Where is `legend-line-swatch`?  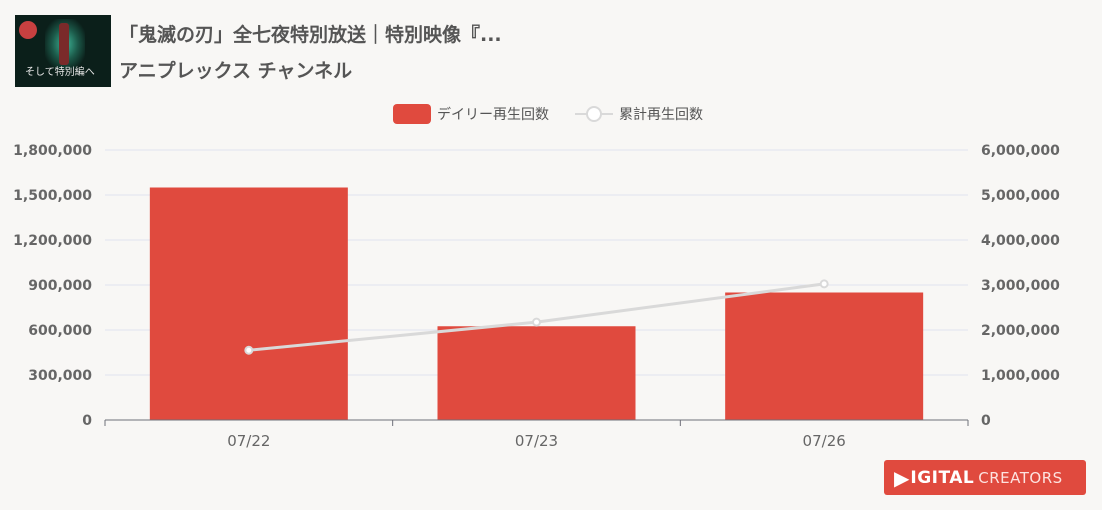 legend-line-swatch is located at coordinates (594, 114).